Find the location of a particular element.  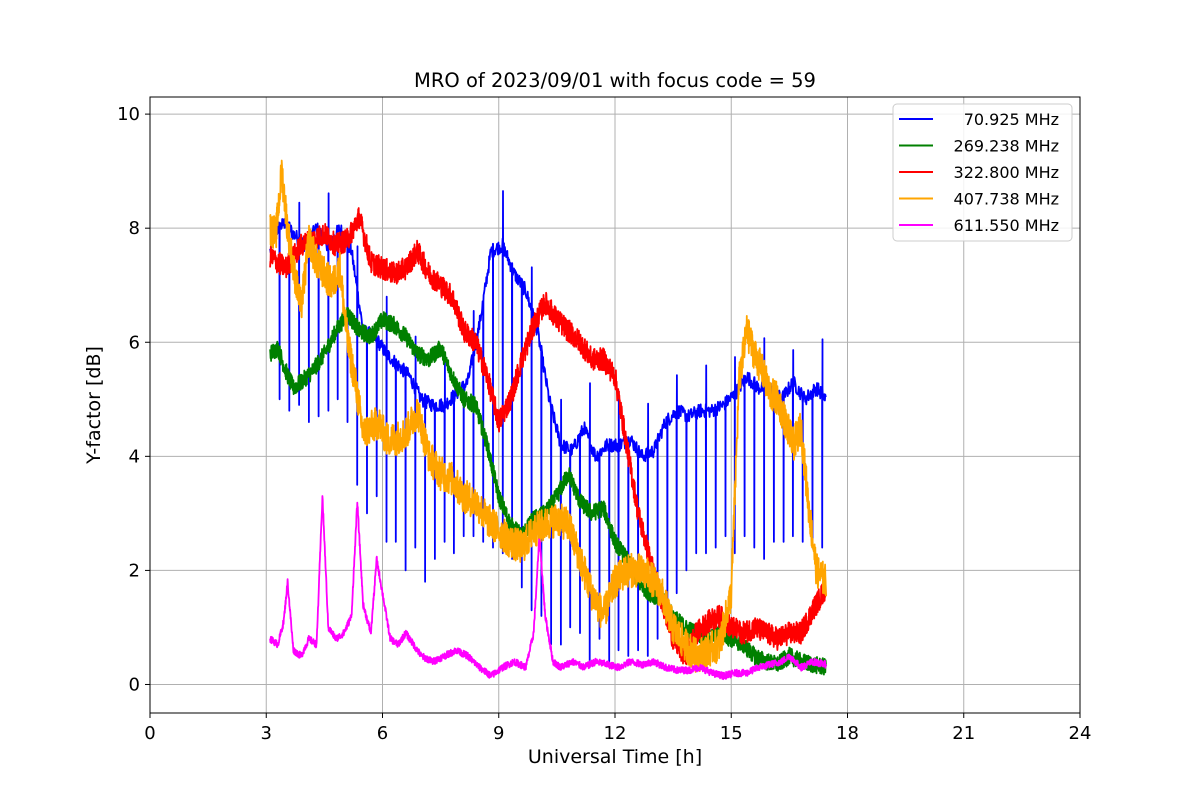

x-tick-label: 21 is located at coordinates (963, 733).